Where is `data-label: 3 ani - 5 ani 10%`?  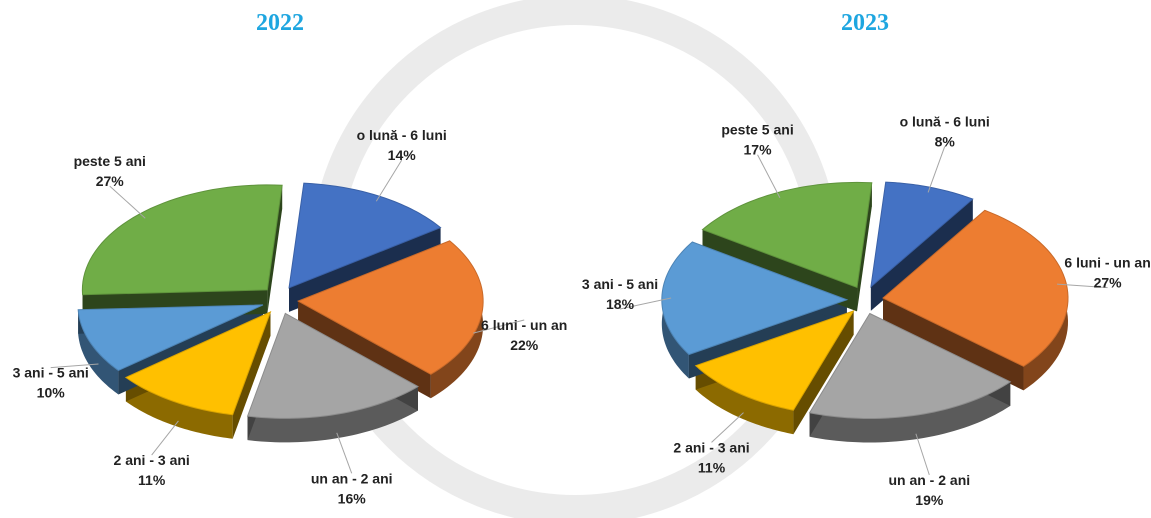 data-label: 3 ani - 5 ani 10% is located at coordinates (51, 383).